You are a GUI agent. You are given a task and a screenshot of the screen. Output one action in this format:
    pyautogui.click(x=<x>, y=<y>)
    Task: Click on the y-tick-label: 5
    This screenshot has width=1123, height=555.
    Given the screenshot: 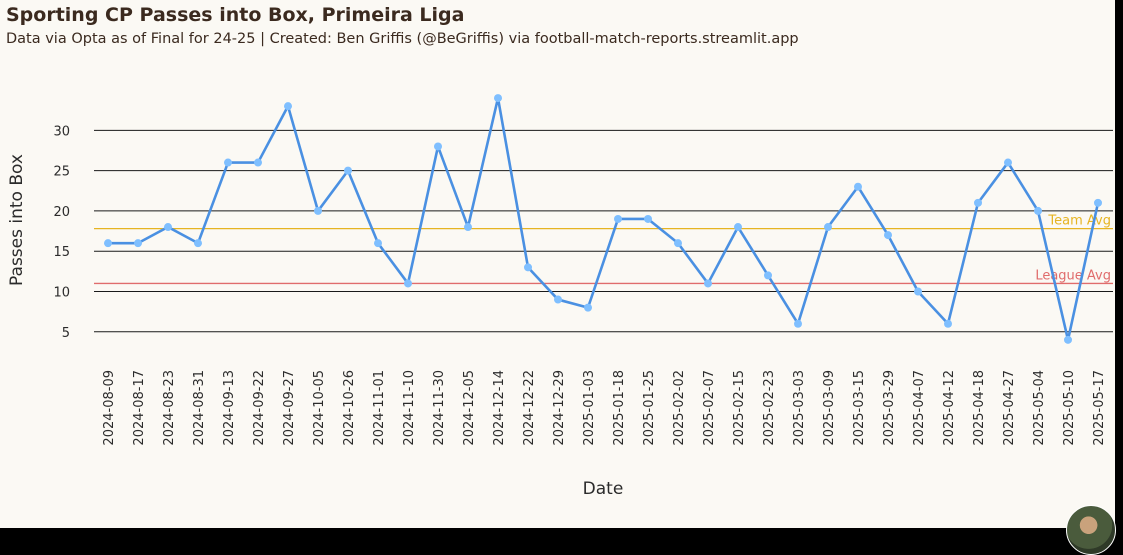 What is the action you would take?
    pyautogui.click(x=66, y=333)
    